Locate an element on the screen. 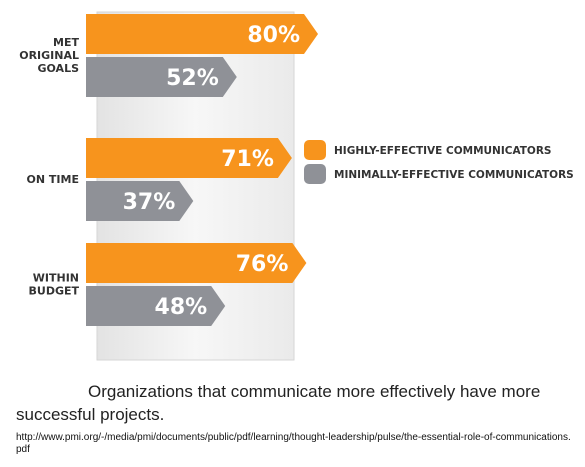  value-label-highly-2: 76% is located at coordinates (262, 264).